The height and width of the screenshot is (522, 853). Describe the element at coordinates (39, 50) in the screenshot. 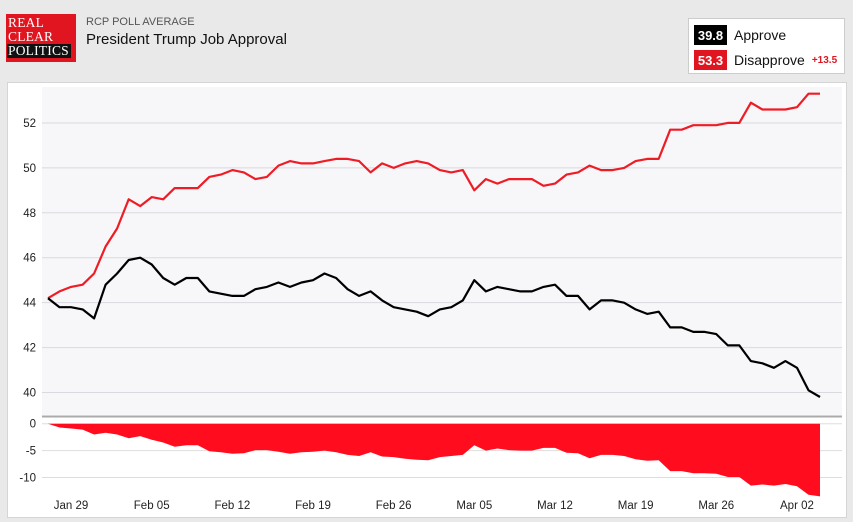

I see `logo-line-3: POLITICS` at that location.